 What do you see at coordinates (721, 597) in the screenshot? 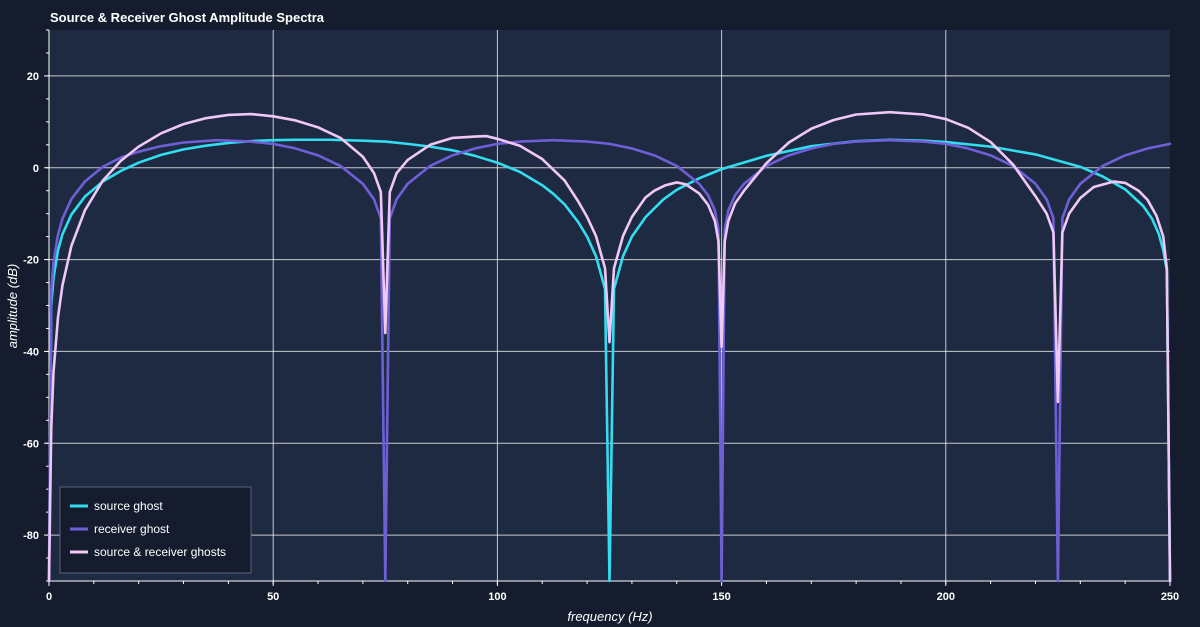
I see `x-tick-label: 150` at bounding box center [721, 597].